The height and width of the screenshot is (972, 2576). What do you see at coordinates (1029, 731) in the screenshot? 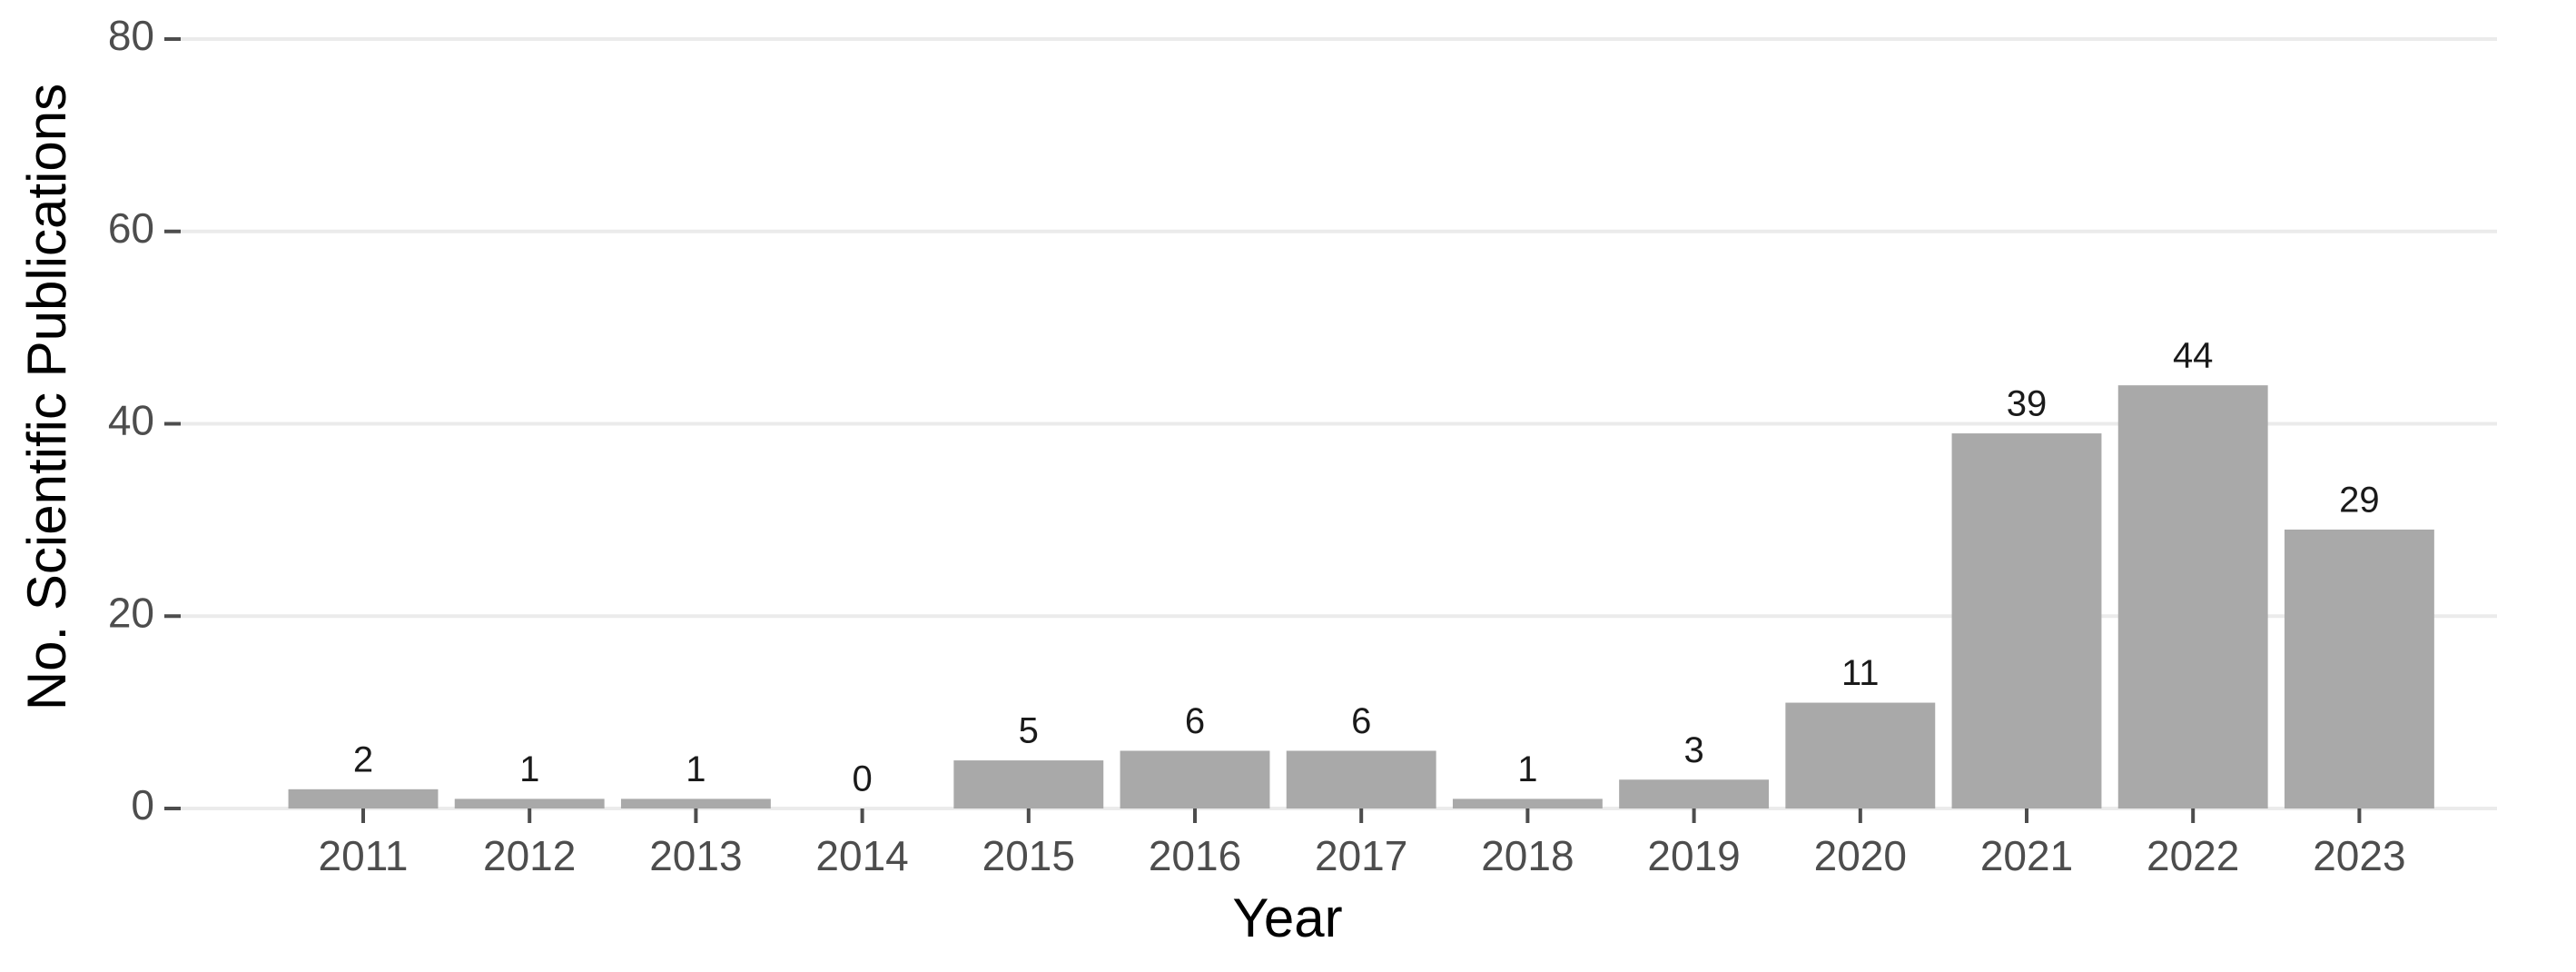
I see `data-label: 5` at bounding box center [1029, 731].